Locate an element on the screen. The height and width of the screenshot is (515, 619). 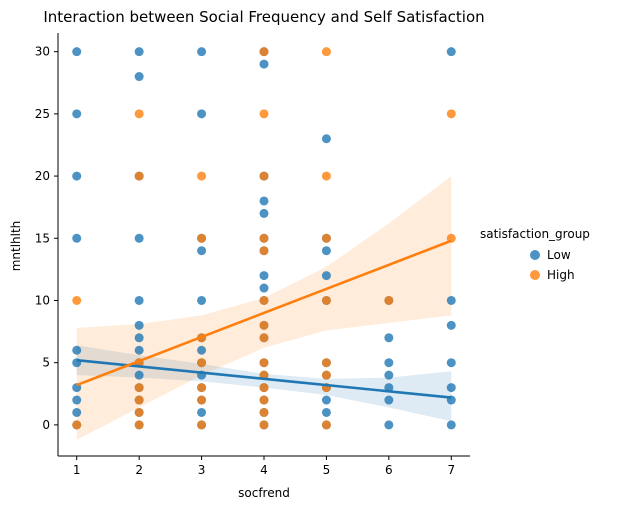
y-tick-label: 25 is located at coordinates (42, 114).